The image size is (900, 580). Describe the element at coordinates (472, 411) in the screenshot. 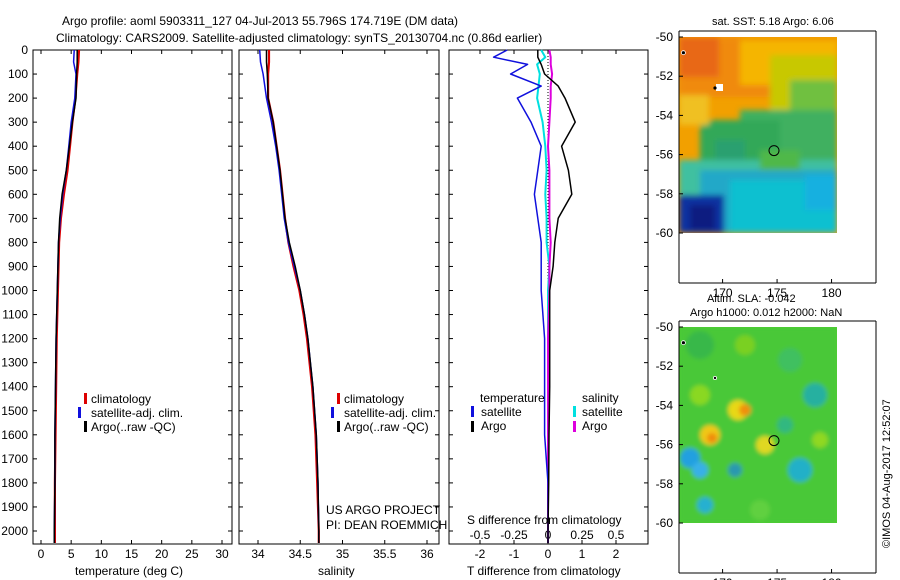

I see `legend-swatch-t-satellite` at that location.